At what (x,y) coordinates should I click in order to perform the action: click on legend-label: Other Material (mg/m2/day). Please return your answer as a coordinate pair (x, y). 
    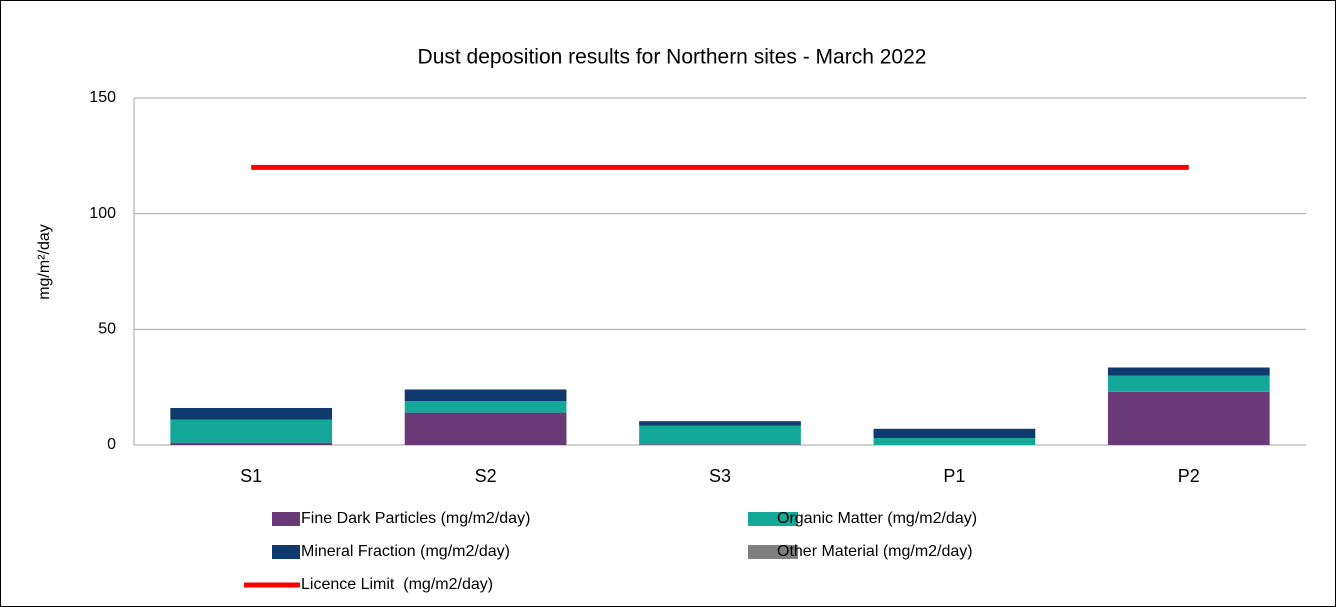
    Looking at the image, I should click on (875, 551).